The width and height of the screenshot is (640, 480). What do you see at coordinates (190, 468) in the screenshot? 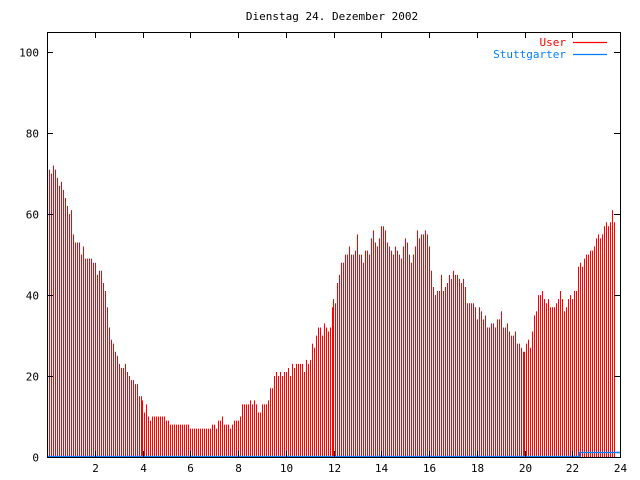
I see `x-tick-label: 6` at bounding box center [190, 468].